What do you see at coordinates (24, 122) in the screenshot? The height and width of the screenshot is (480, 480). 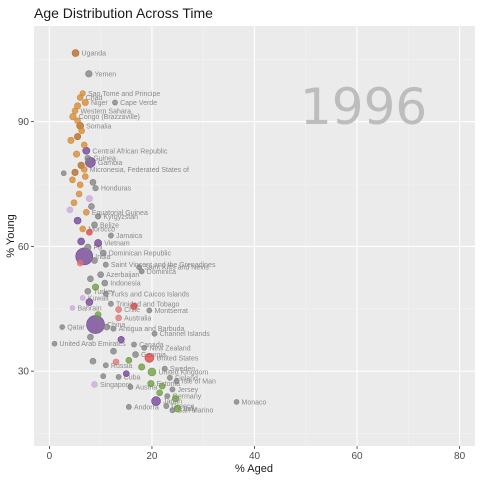 I see `y-tick-label: 90` at bounding box center [24, 122].